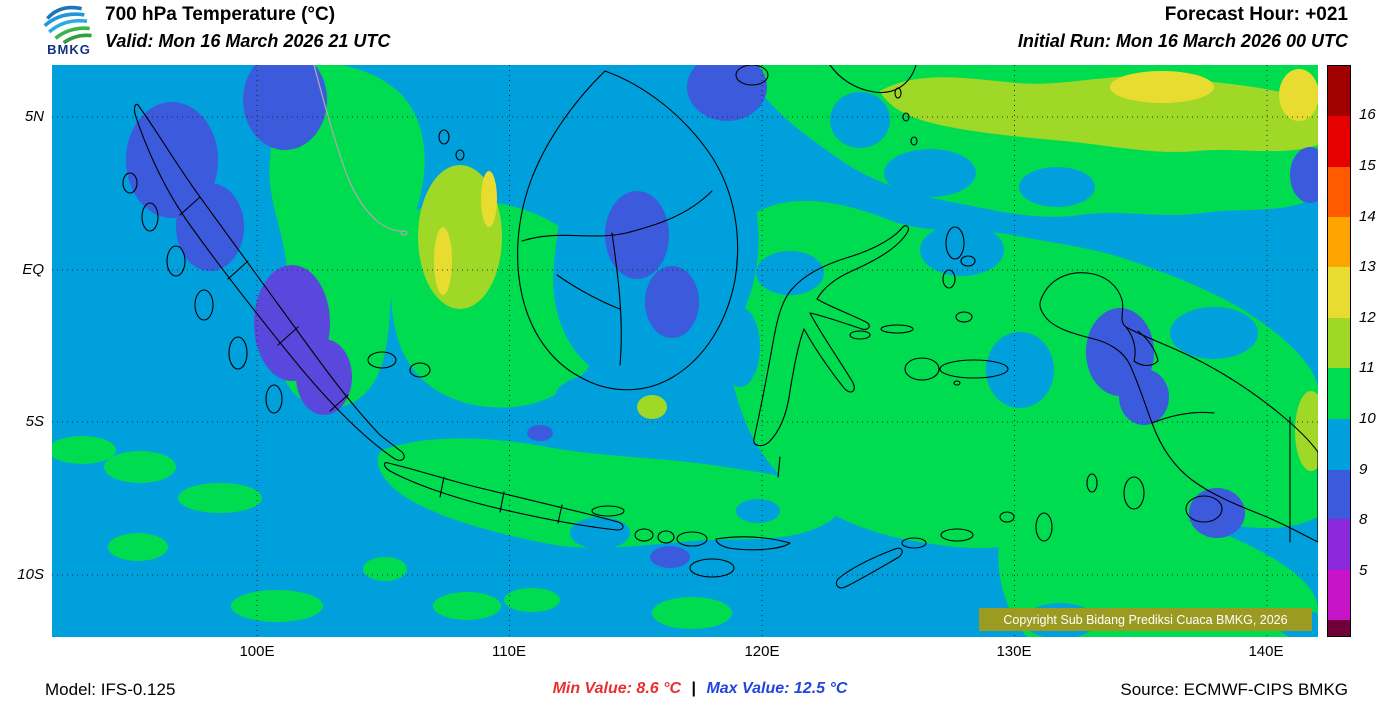 The image size is (1400, 709). Describe the element at coordinates (617, 688) in the screenshot. I see `min-value-label: Min Value: 8.6 °C` at that location.